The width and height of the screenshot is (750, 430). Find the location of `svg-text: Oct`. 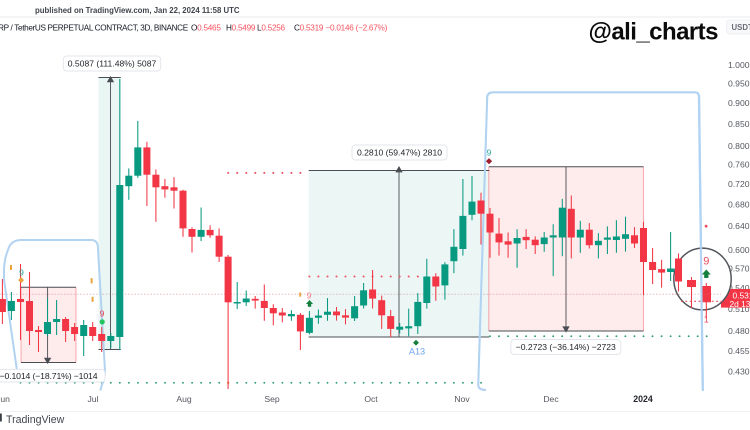

svg-text: Oct is located at coordinates (371, 399).